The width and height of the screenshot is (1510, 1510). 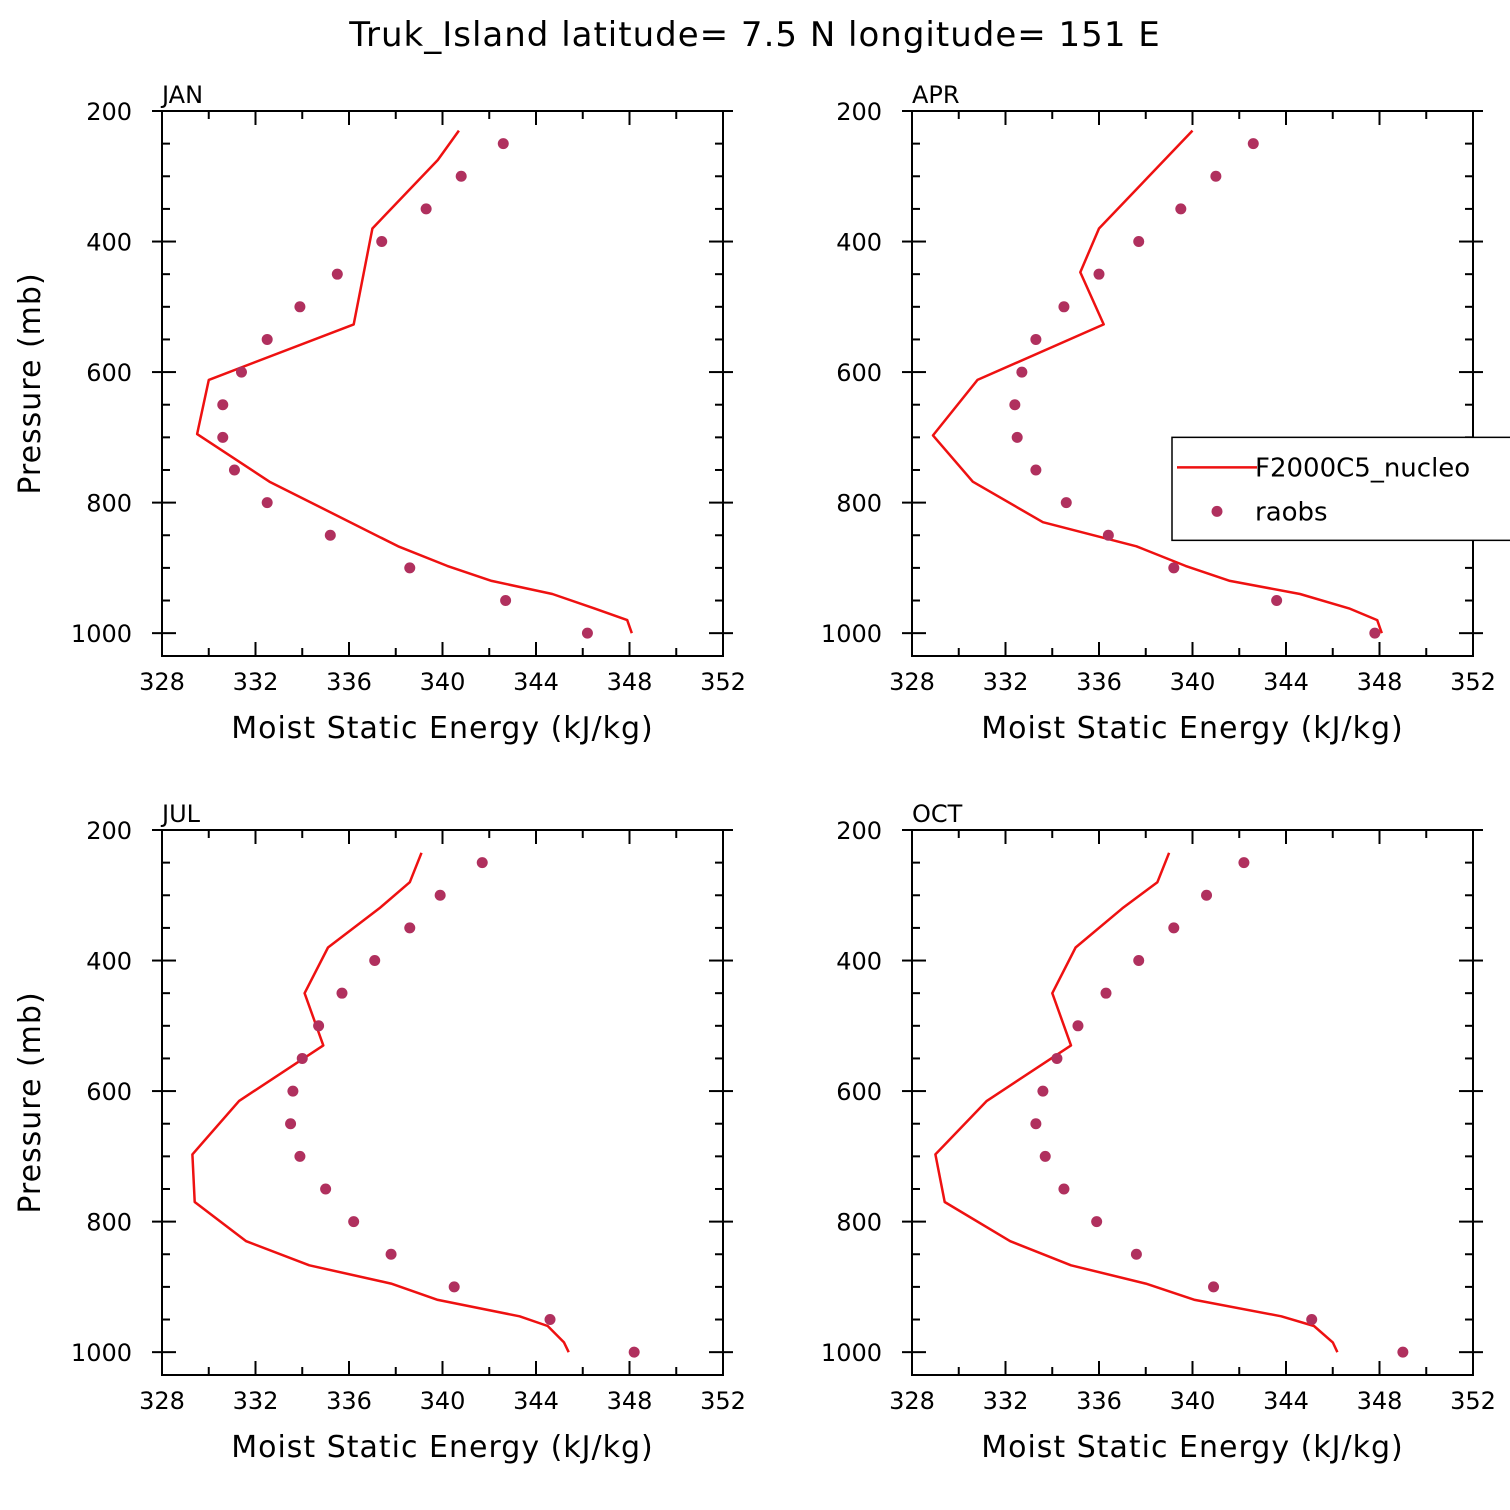 I want to click on y-axis-label: Pressure (mb), so click(x=30, y=383).